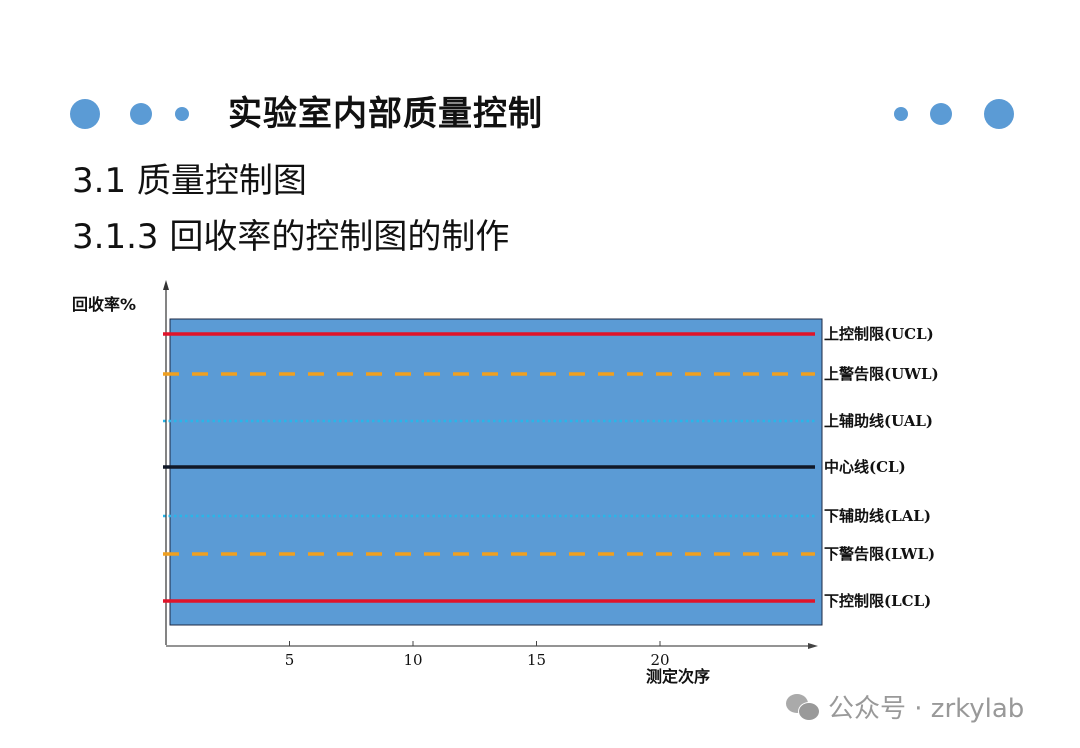 The width and height of the screenshot is (1080, 748). I want to click on watermark: 公众号 · zrkylab, so click(905, 706).